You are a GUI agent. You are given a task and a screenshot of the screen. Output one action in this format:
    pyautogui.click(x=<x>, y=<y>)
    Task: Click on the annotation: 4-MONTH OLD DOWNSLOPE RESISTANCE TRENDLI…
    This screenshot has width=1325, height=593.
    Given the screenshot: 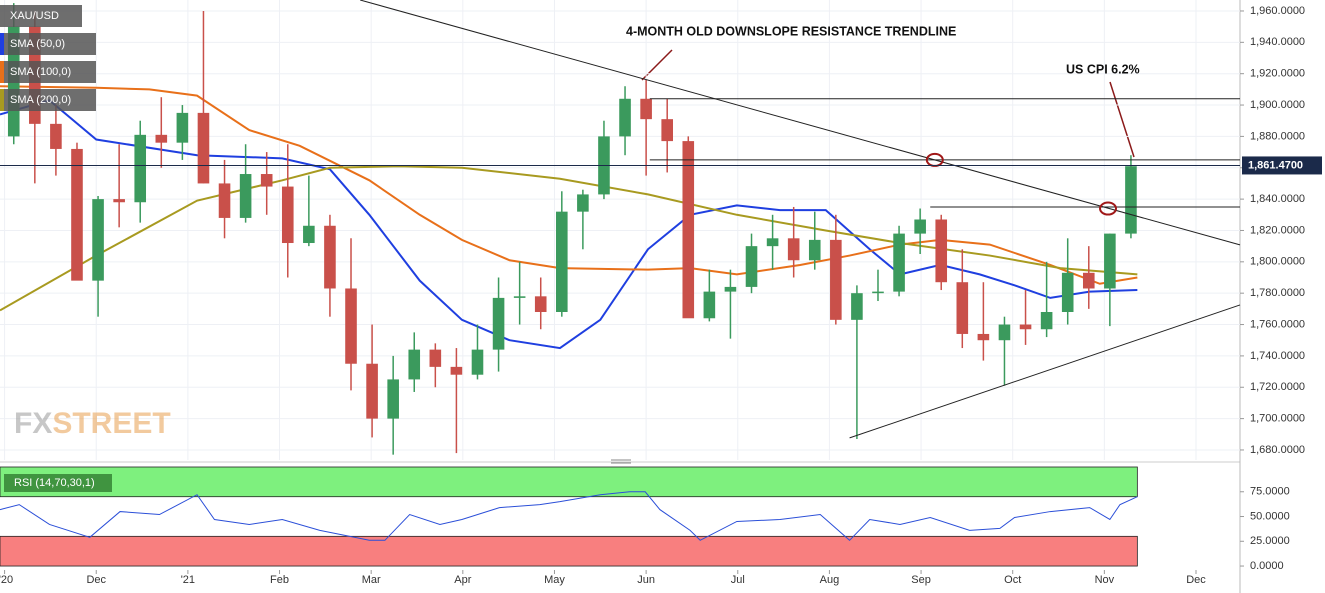 What is the action you would take?
    pyautogui.click(x=791, y=31)
    